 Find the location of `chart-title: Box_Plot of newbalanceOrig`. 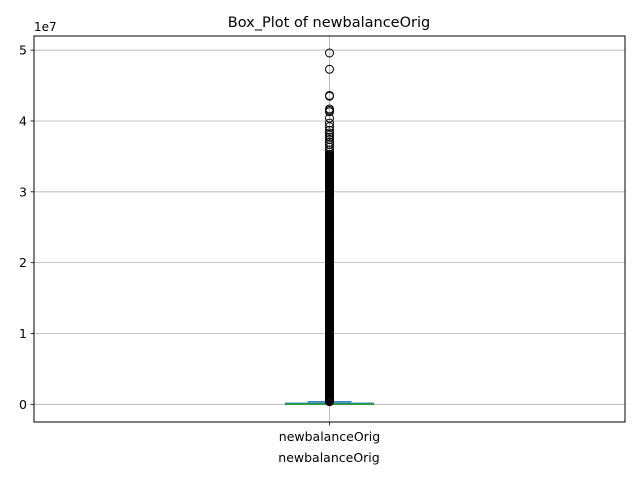

chart-title: Box_Plot of newbalanceOrig is located at coordinates (329, 23).